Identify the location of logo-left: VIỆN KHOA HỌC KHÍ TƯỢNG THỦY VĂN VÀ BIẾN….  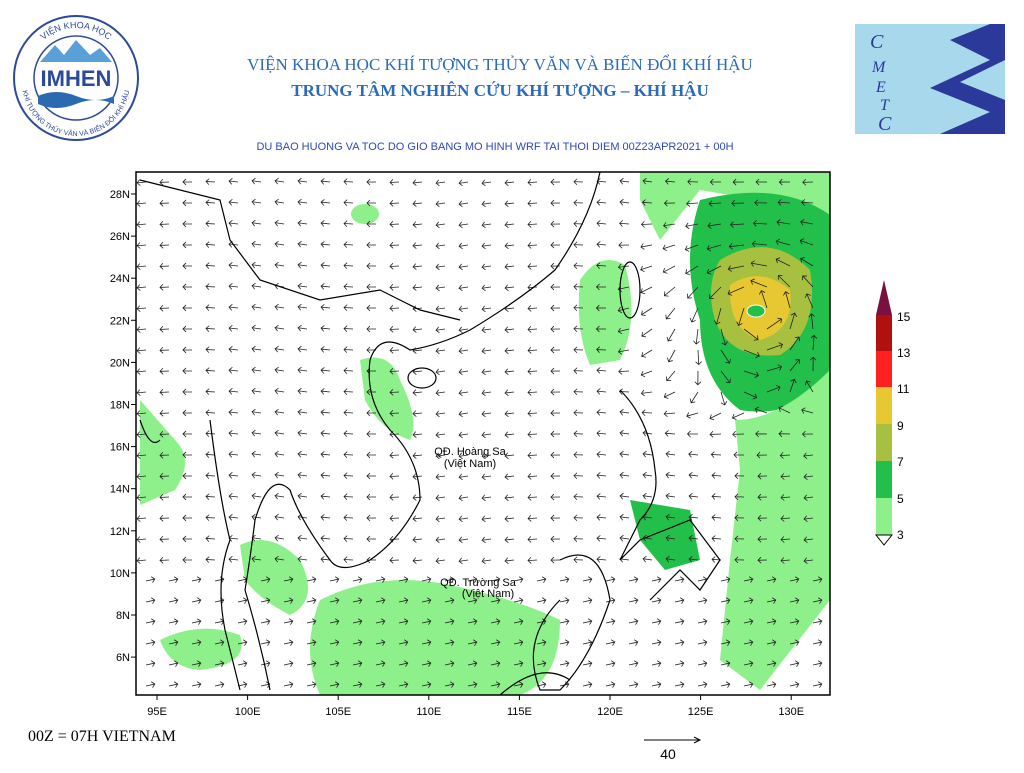
(76, 78).